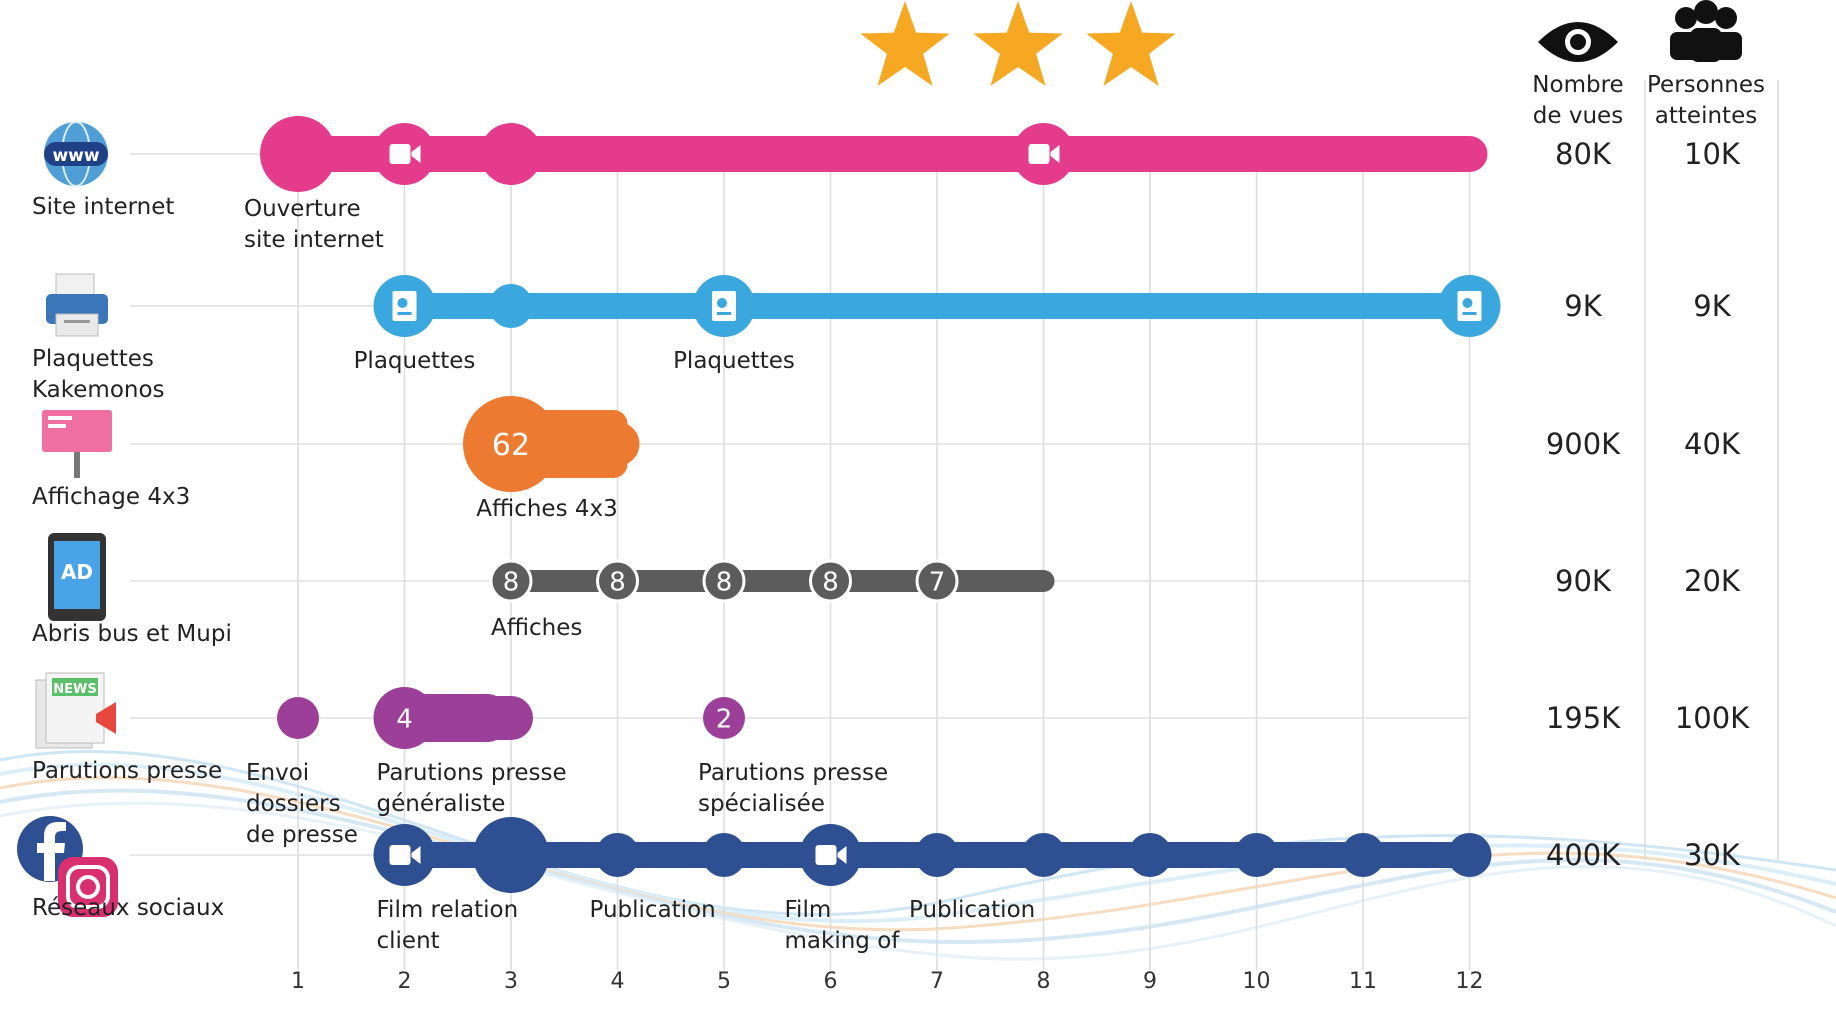 This screenshot has width=1836, height=1018. I want to click on people-value: 40K, so click(1712, 444).